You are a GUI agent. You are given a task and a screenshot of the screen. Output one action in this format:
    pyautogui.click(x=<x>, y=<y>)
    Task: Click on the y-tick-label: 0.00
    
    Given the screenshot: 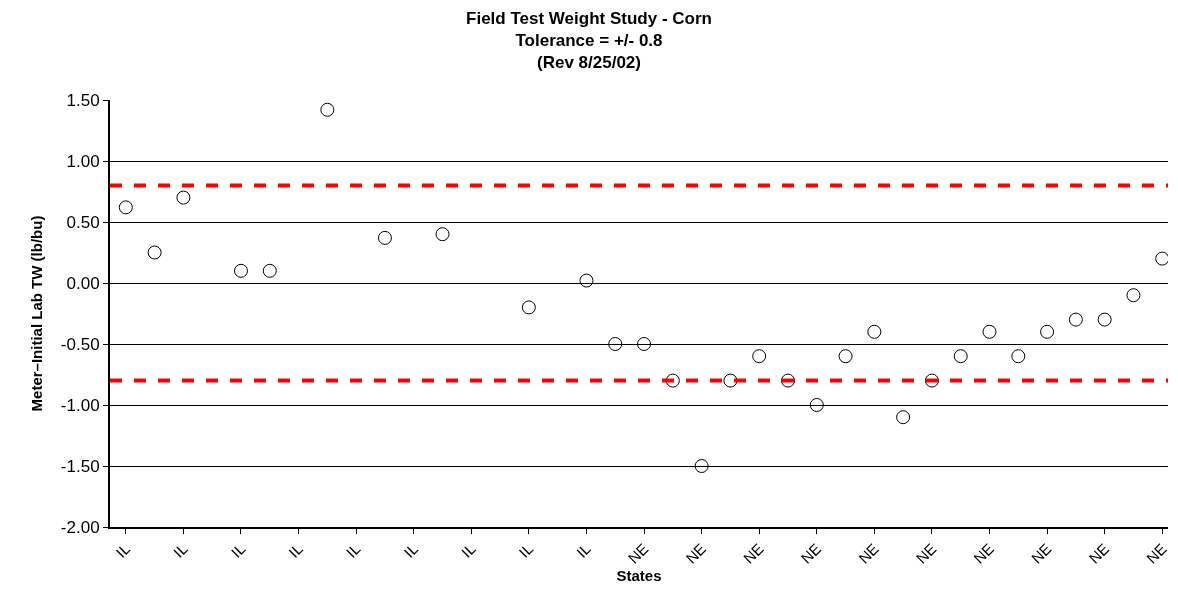 What is the action you would take?
    pyautogui.click(x=83, y=283)
    